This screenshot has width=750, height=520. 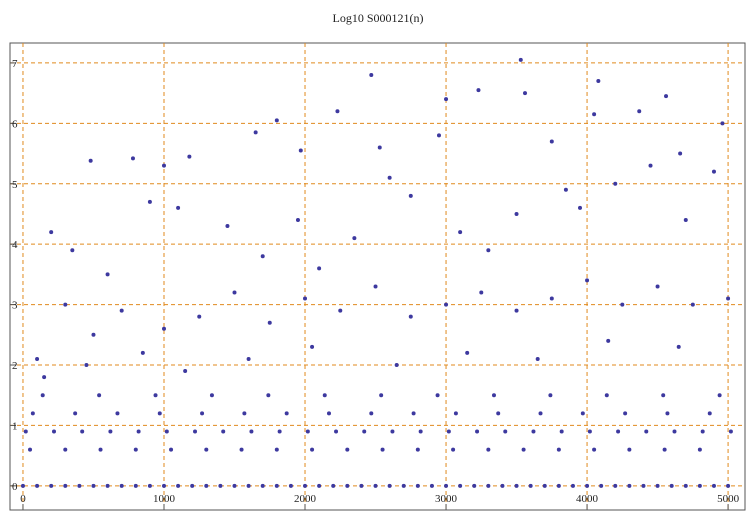 What do you see at coordinates (164, 499) in the screenshot?
I see `x-tick-label: 1000` at bounding box center [164, 499].